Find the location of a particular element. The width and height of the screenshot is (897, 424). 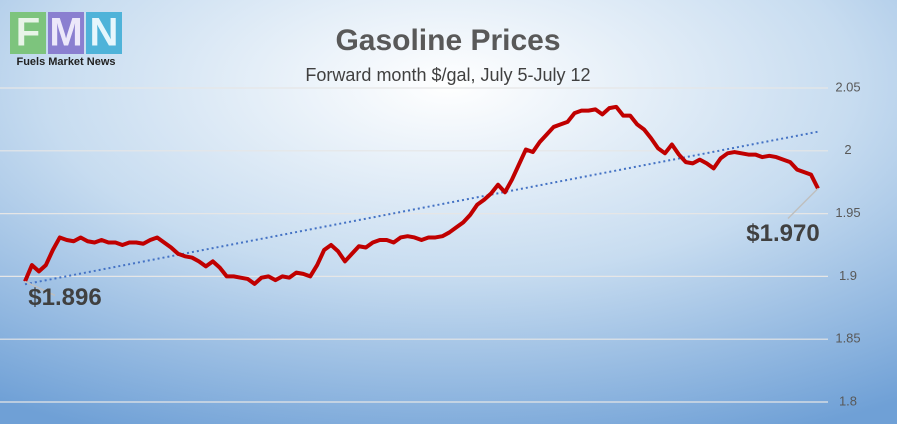

logo-name: Fuels Market News is located at coordinates (65, 62).